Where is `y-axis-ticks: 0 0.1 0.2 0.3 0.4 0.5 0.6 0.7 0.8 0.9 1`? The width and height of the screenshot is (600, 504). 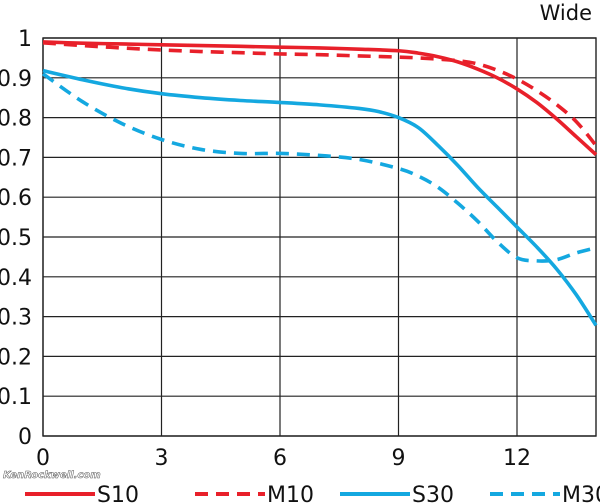
y-axis-ticks: 0 0.1 0.2 0.3 0.4 0.5 0.6 0.7 0.8 0.9 1 is located at coordinates (16, 238).